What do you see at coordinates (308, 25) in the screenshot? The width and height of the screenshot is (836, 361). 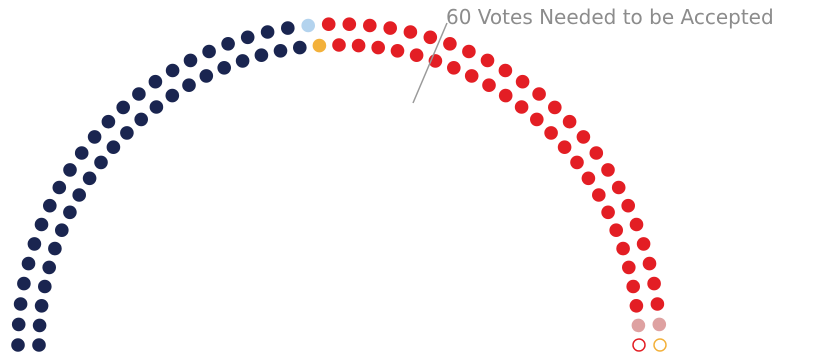 I see `seat-light-blue` at bounding box center [308, 25].